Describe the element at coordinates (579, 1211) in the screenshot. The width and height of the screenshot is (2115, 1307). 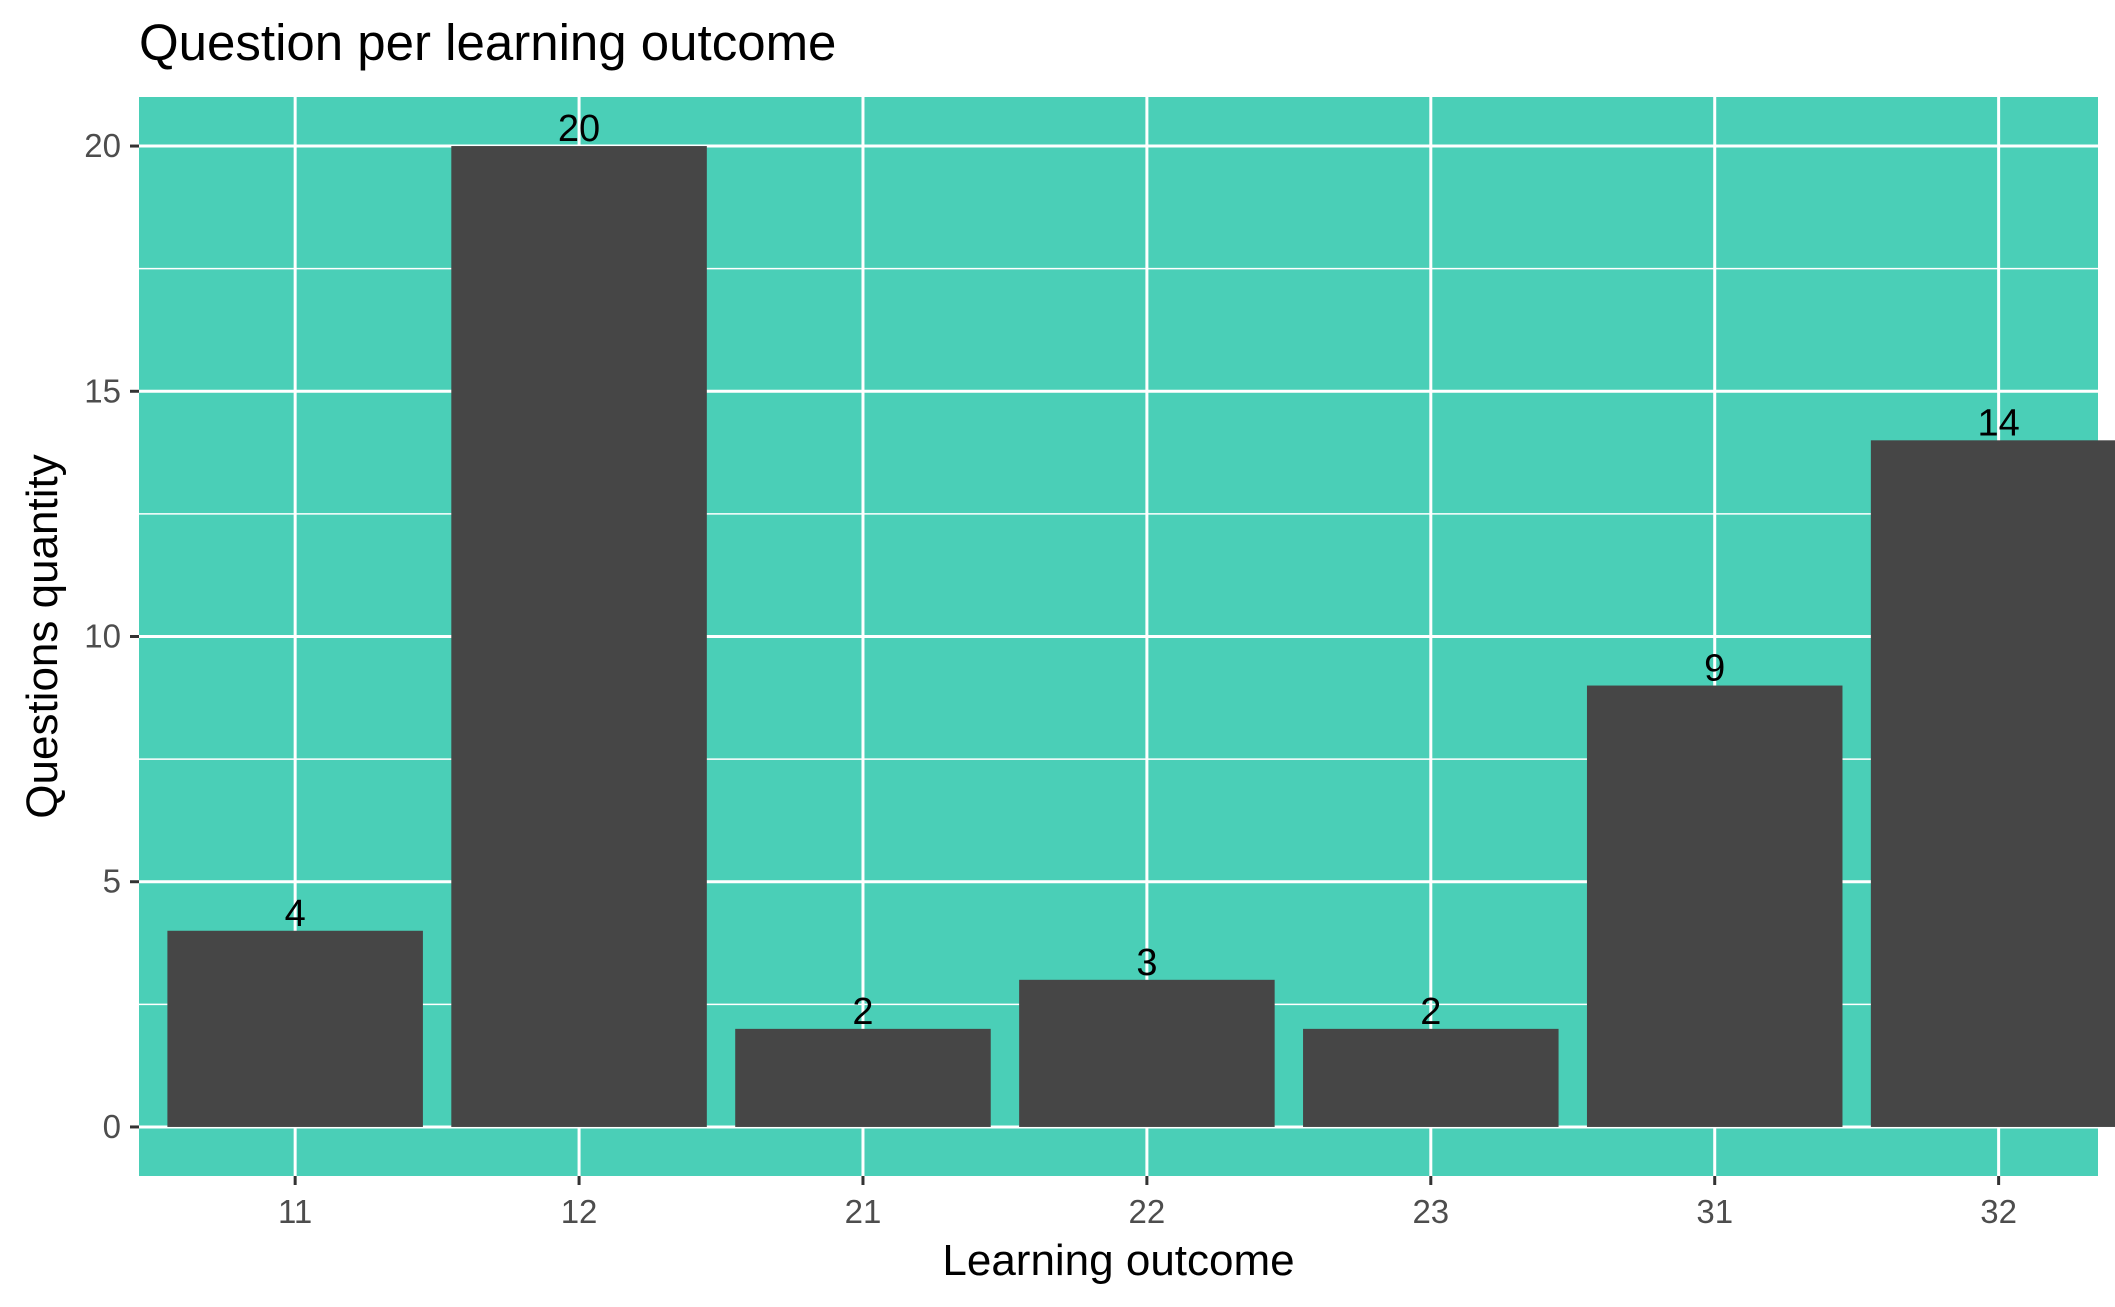
I see `x-tick-label: 12` at that location.